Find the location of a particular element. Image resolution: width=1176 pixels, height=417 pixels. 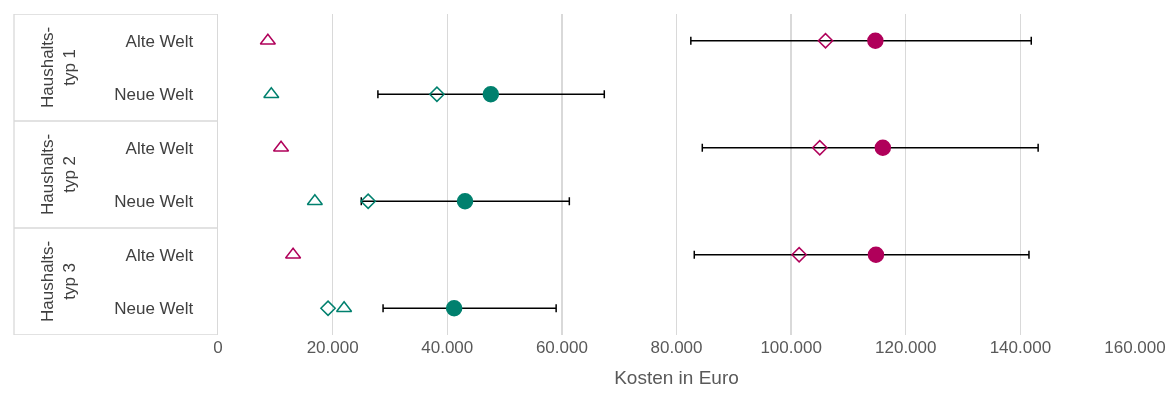

x-tick-label: 60.000 is located at coordinates (561, 347).